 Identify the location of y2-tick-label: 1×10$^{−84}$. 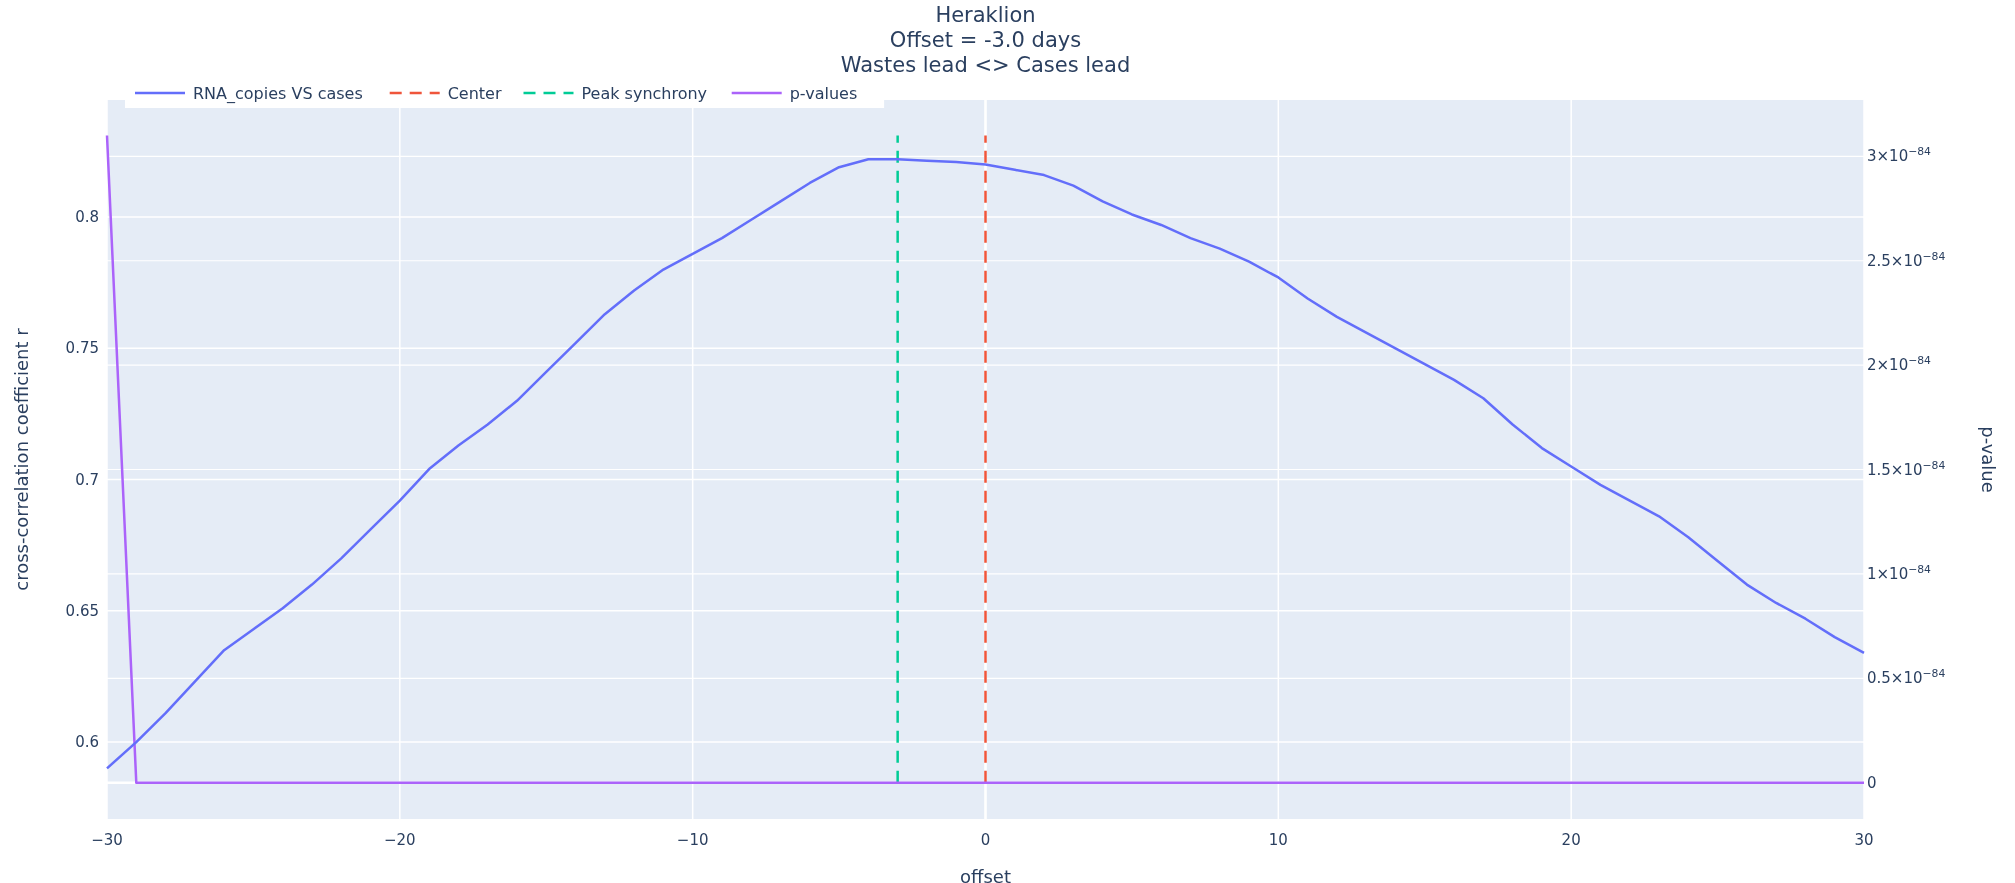
(1899, 572).